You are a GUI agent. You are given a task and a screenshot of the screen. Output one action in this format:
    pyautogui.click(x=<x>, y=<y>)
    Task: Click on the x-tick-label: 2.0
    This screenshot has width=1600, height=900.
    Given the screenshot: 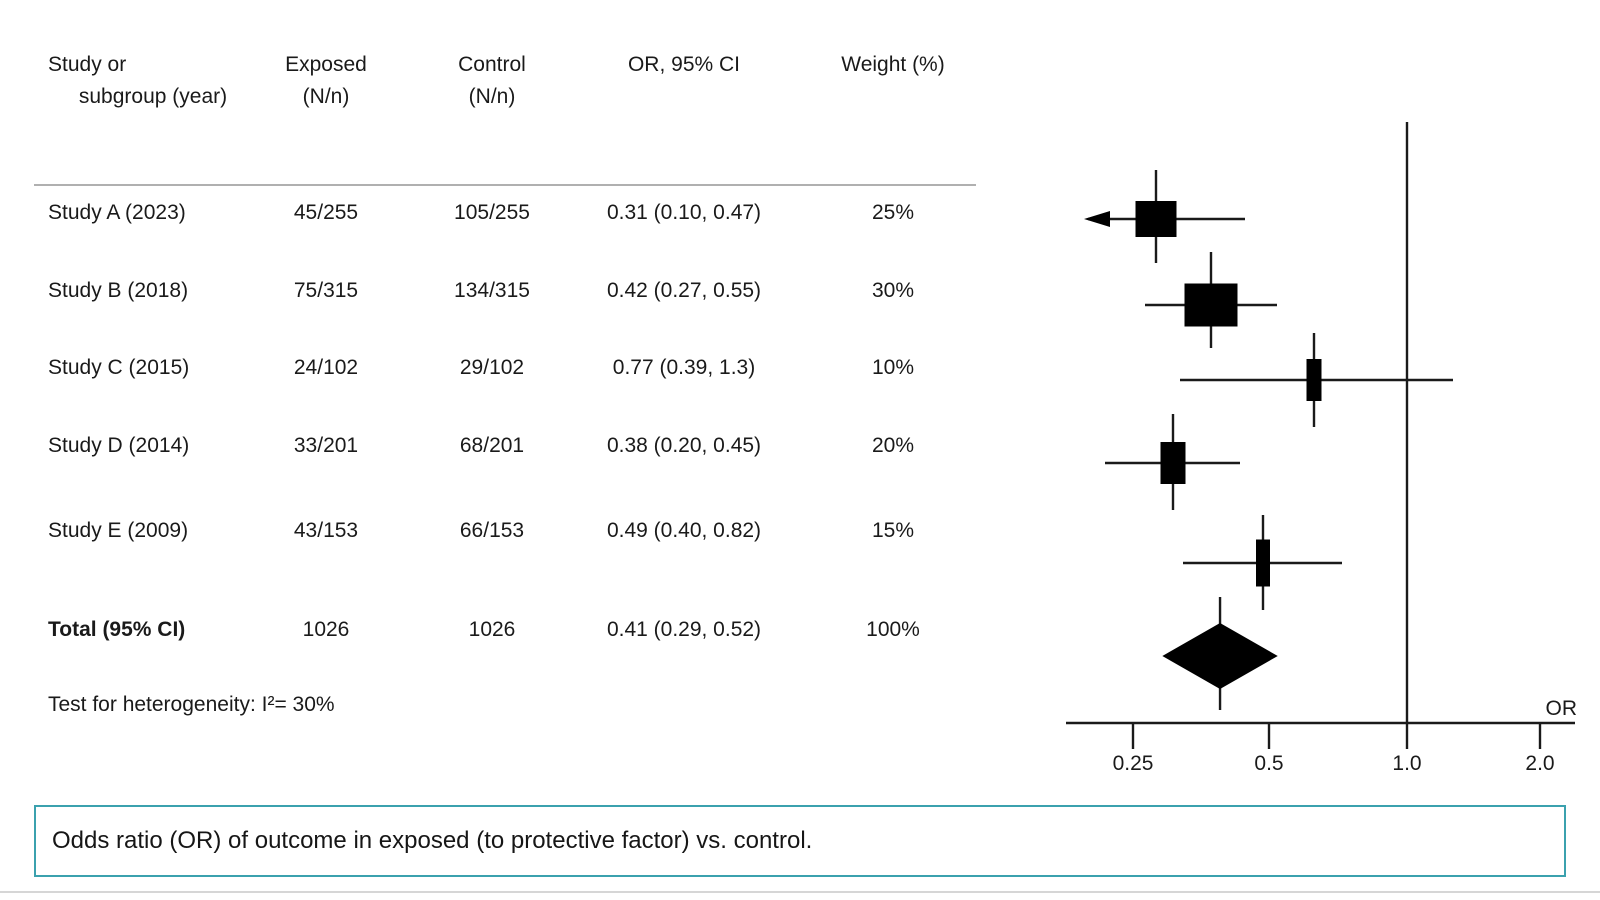 What is the action you would take?
    pyautogui.click(x=1539, y=763)
    